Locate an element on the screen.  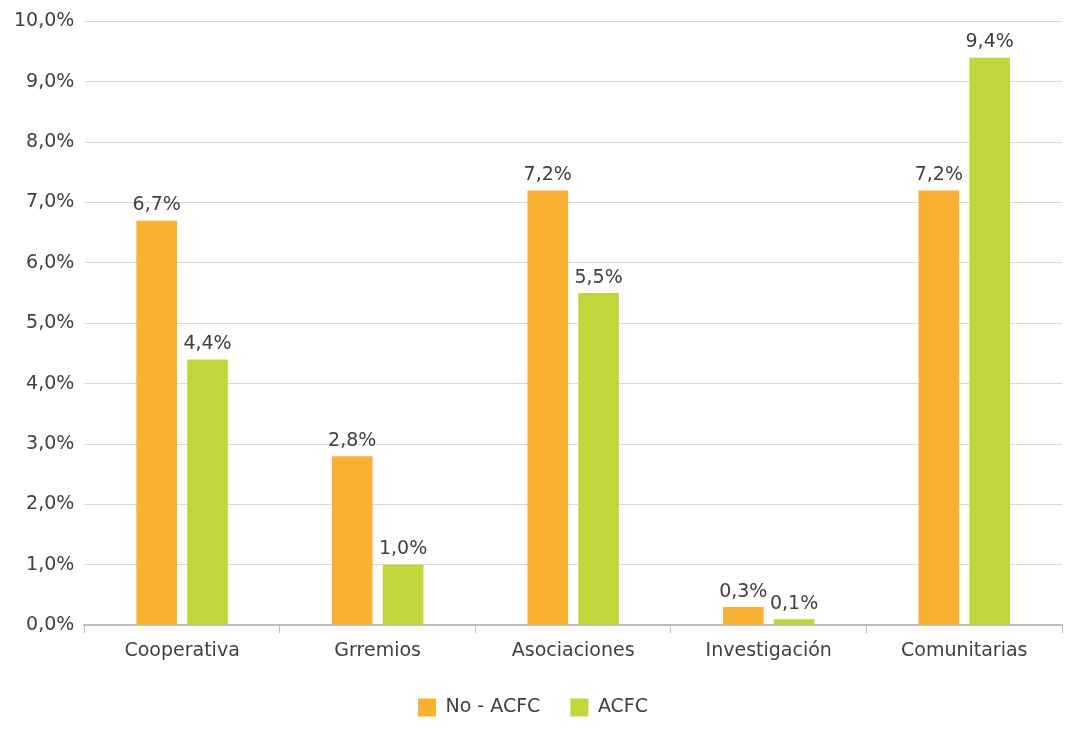
data-label: 6,7% is located at coordinates (156, 203).